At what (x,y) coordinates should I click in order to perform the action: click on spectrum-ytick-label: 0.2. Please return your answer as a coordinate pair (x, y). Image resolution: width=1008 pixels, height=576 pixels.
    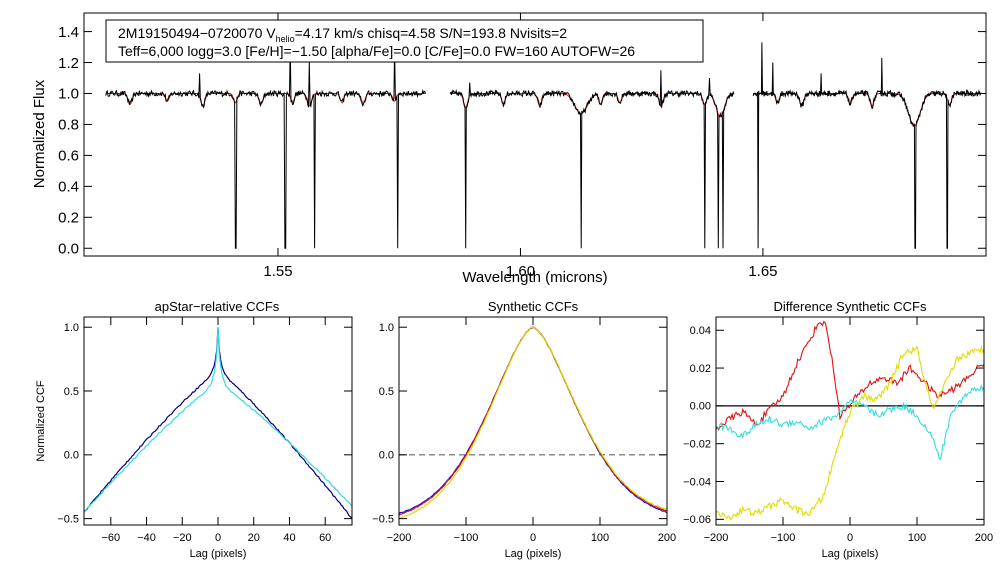
    Looking at the image, I should click on (68, 218).